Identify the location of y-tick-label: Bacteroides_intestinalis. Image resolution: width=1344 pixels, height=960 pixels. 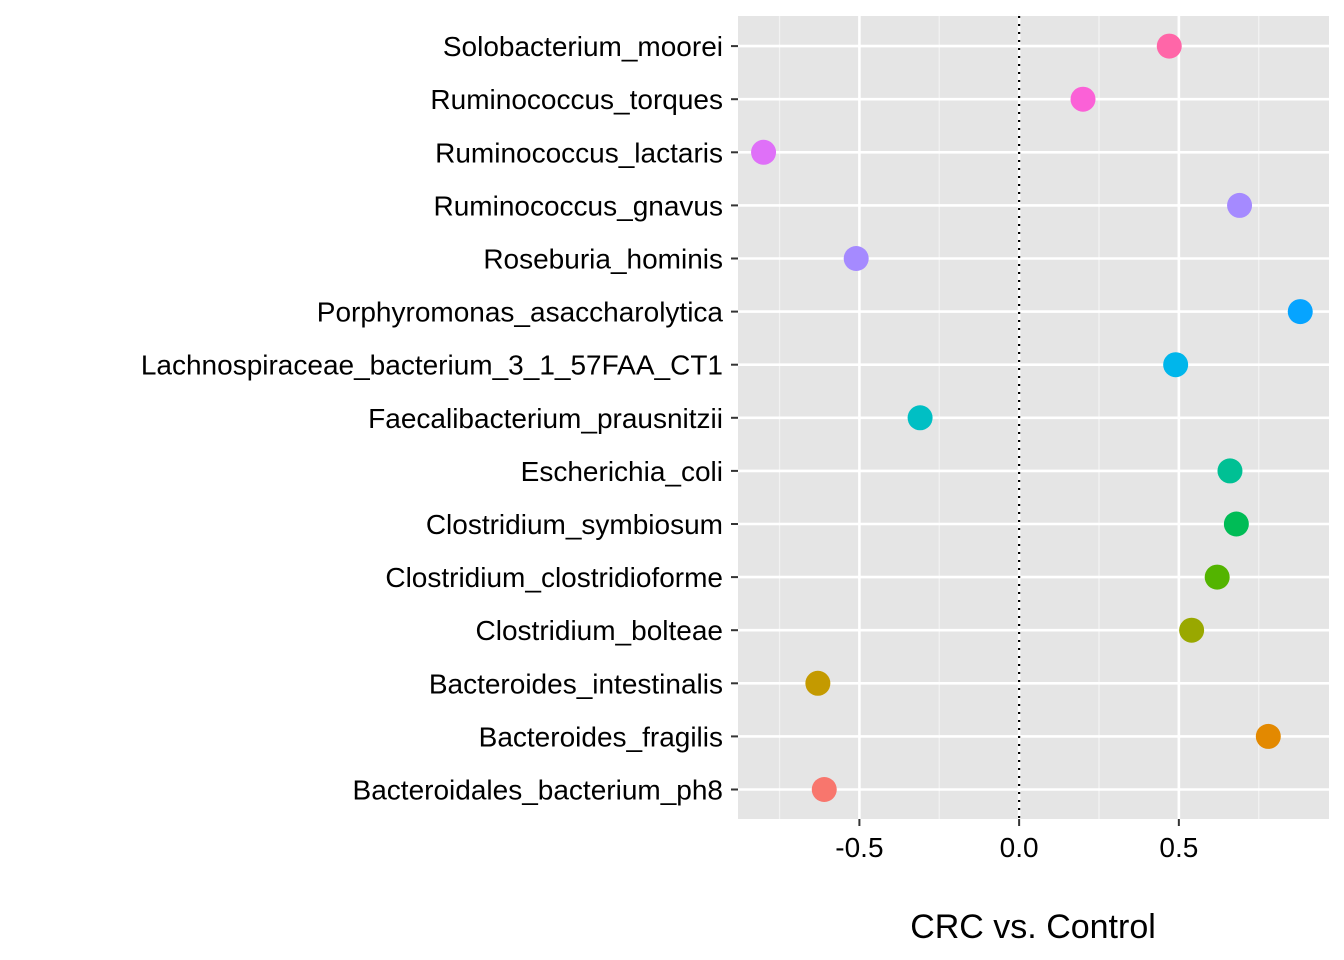
(576, 683).